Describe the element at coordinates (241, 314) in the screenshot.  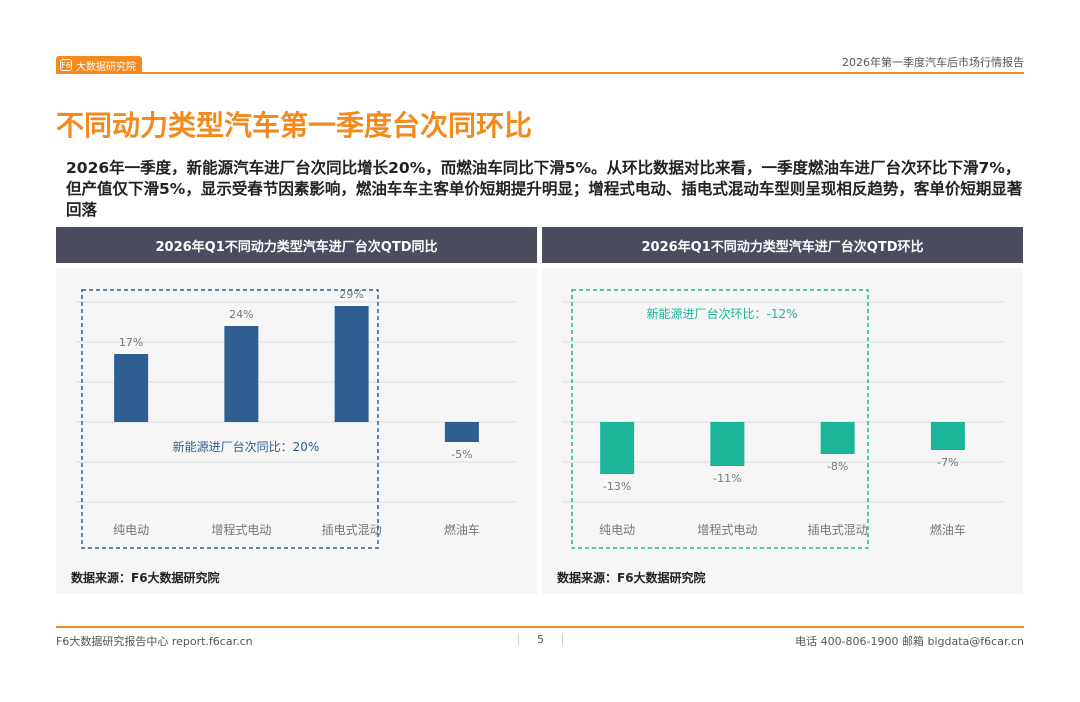
I see `data-label: 24%` at that location.